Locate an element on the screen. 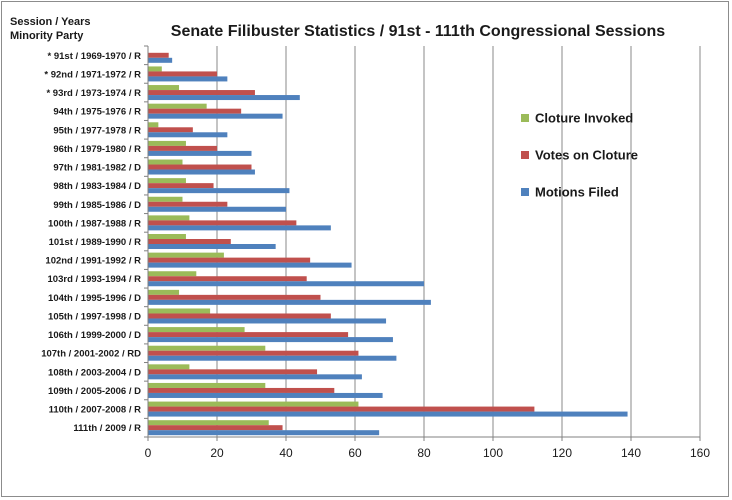  x-tick-label-160: 160 is located at coordinates (700, 453).